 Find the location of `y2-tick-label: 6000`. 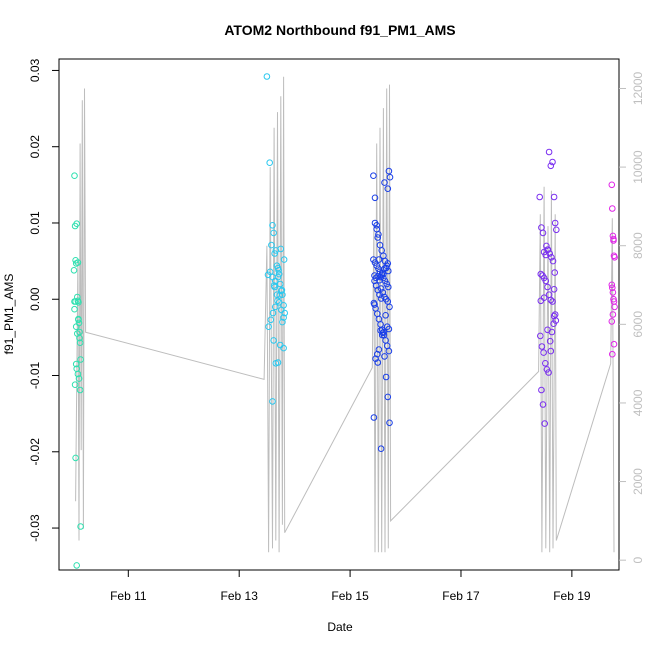

y2-tick-label: 6000 is located at coordinates (638, 324).